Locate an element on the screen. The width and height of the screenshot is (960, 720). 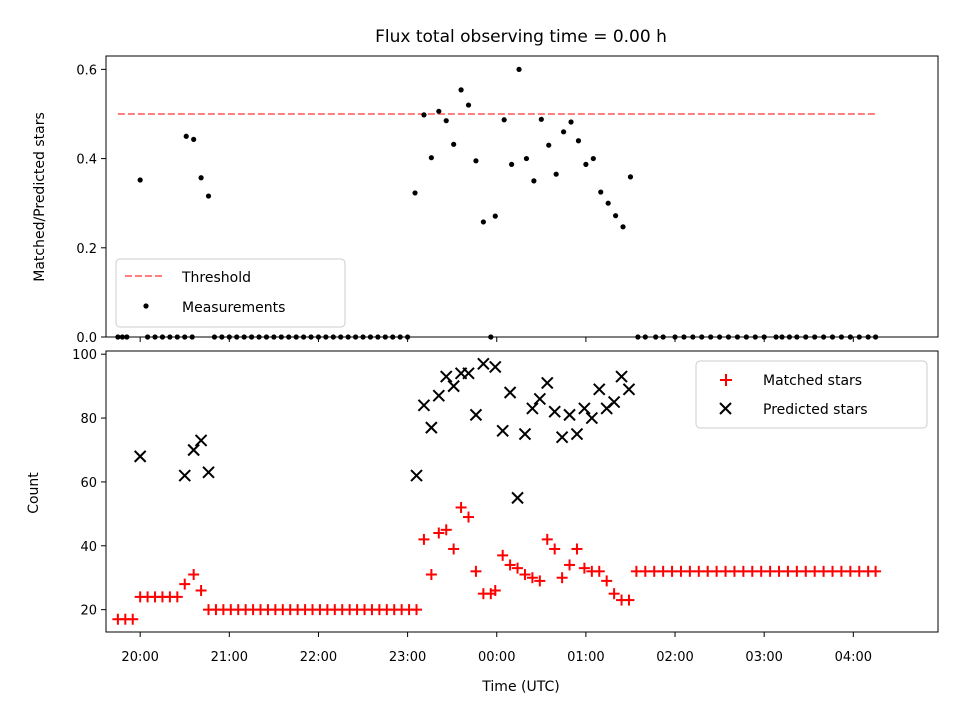
top-ytick-label: 0.2 is located at coordinates (86, 249).